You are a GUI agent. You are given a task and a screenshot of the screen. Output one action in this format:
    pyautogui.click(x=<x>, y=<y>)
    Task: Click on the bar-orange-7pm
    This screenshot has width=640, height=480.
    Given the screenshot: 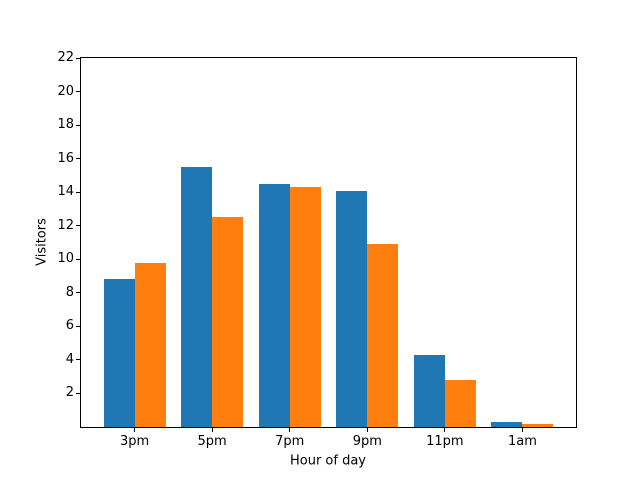 What is the action you would take?
    pyautogui.click(x=305, y=307)
    